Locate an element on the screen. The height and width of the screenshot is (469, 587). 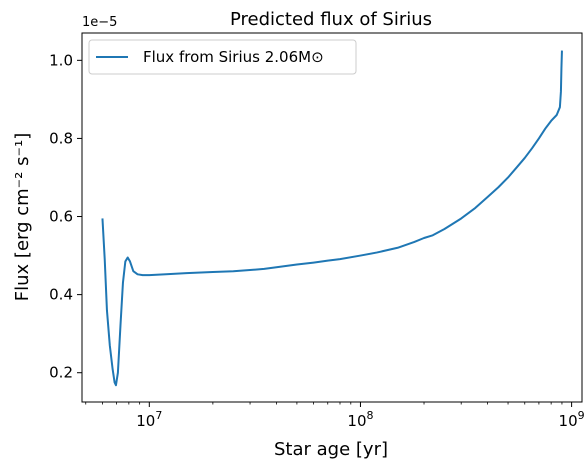
y-tick-label: 0.6 is located at coordinates (61, 217).